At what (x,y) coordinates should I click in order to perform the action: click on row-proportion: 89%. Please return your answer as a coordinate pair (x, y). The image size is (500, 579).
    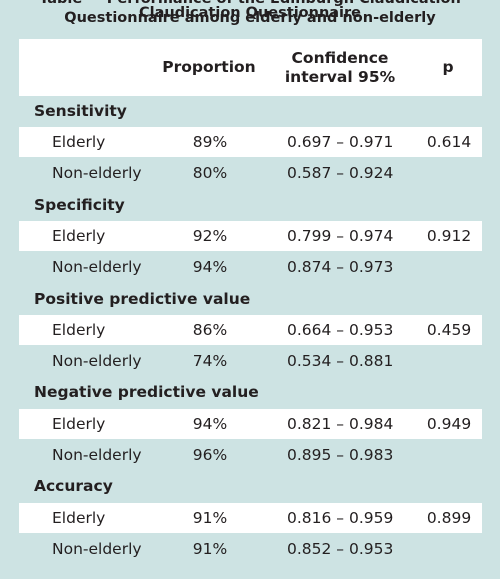
    Looking at the image, I should click on (210, 142).